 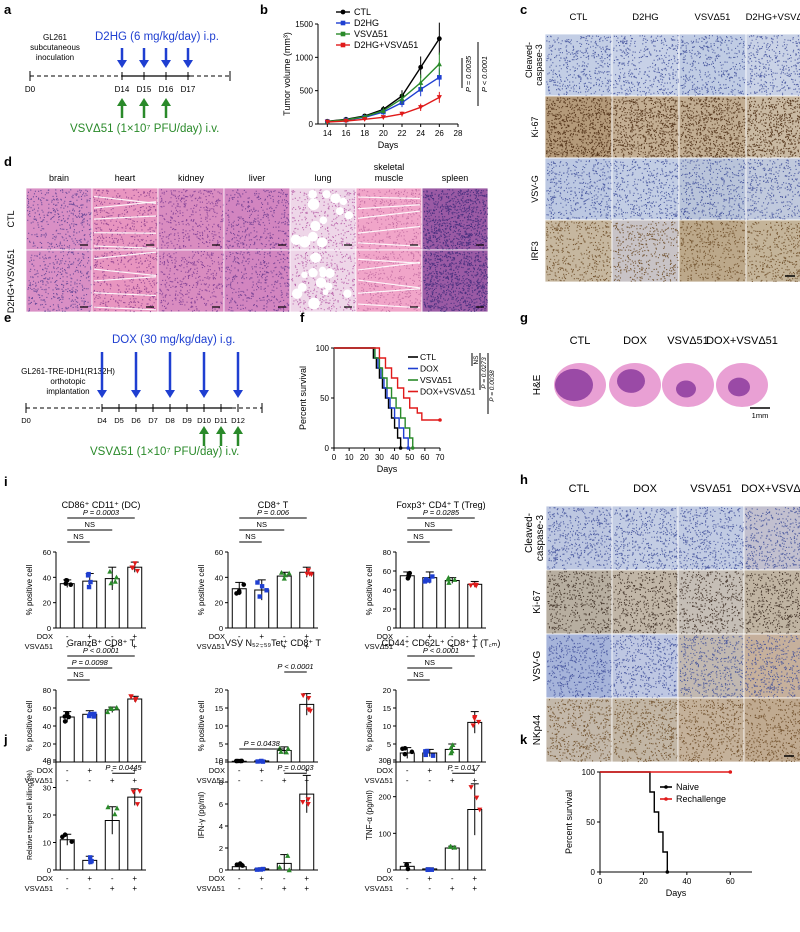 What do you see at coordinates (11, 281) in the screenshot?
I see `panel-d-row-label: D2HG+VSVΔ51` at bounding box center [11, 281].